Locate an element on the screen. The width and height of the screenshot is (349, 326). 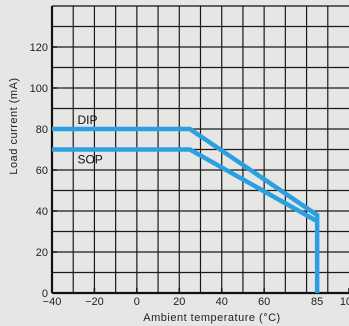
x-tick-label: 40 is located at coordinates (222, 302).